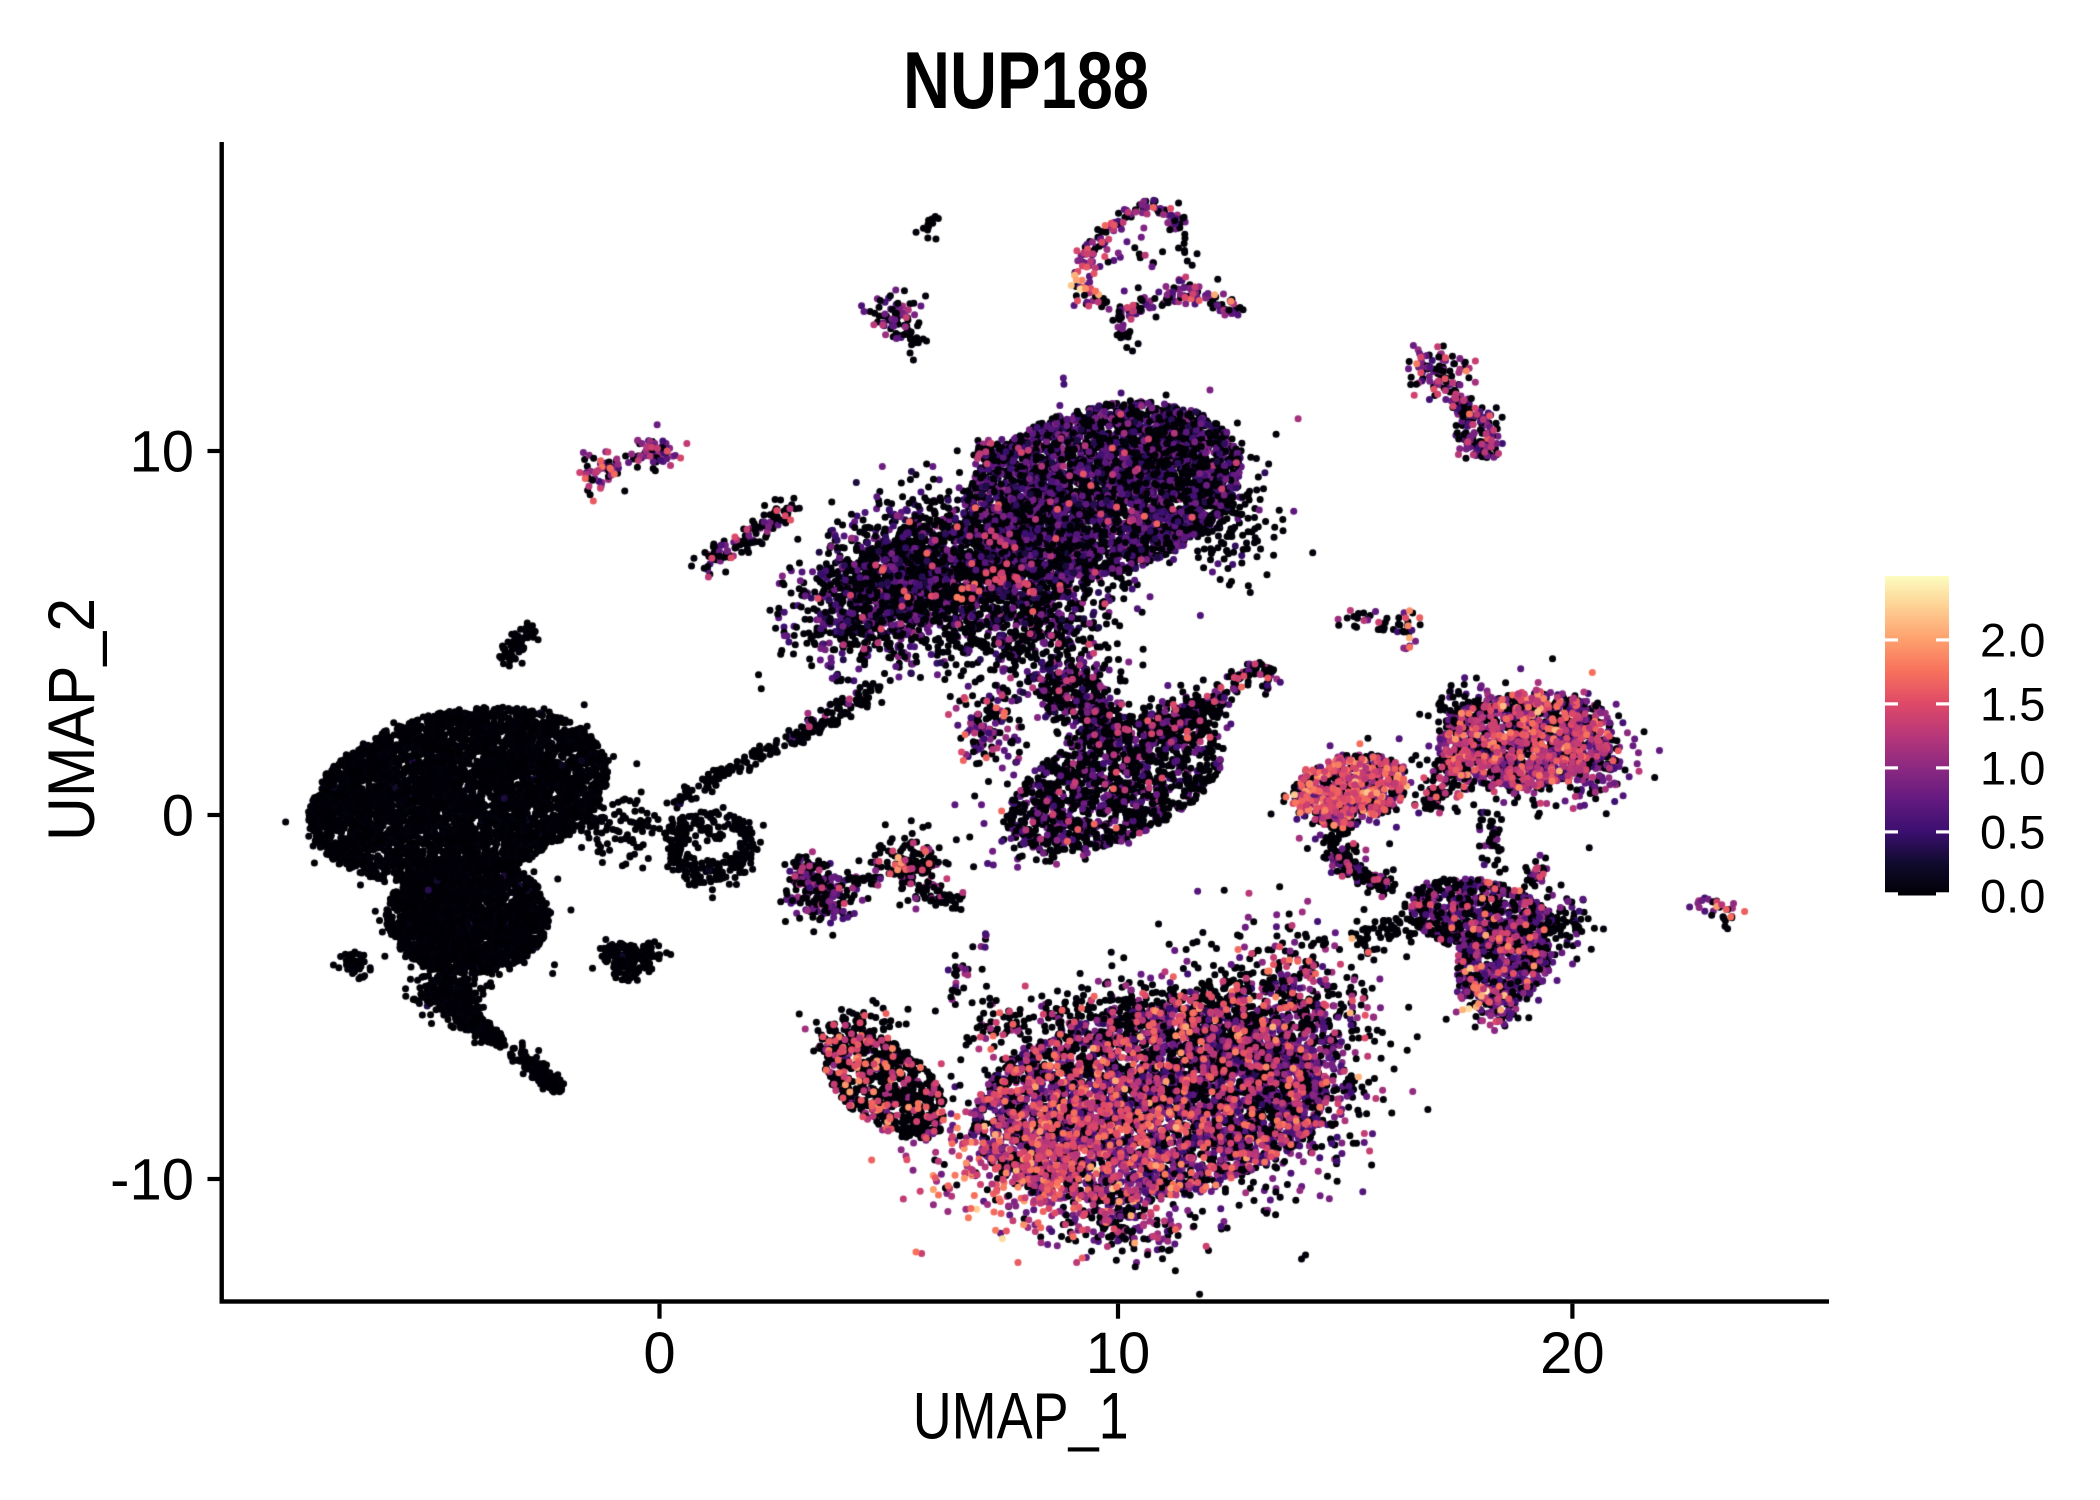  What do you see at coordinates (152, 1180) in the screenshot?
I see `svg-text: -10` at bounding box center [152, 1180].